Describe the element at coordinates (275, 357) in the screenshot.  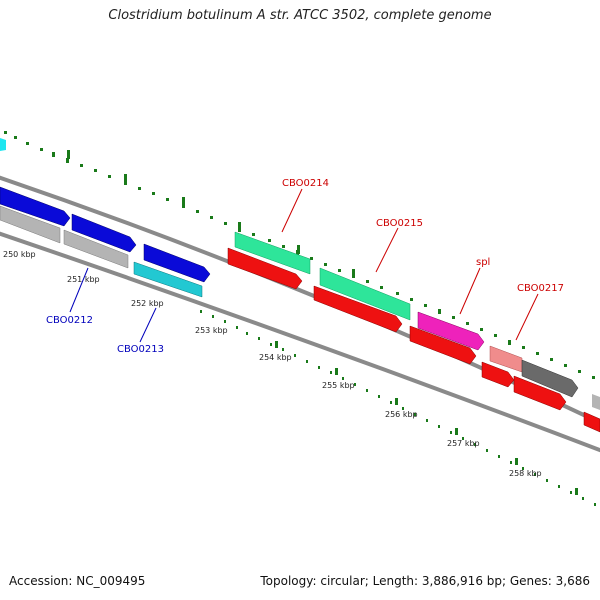
I see `tick-label: 254 kbp` at that location.